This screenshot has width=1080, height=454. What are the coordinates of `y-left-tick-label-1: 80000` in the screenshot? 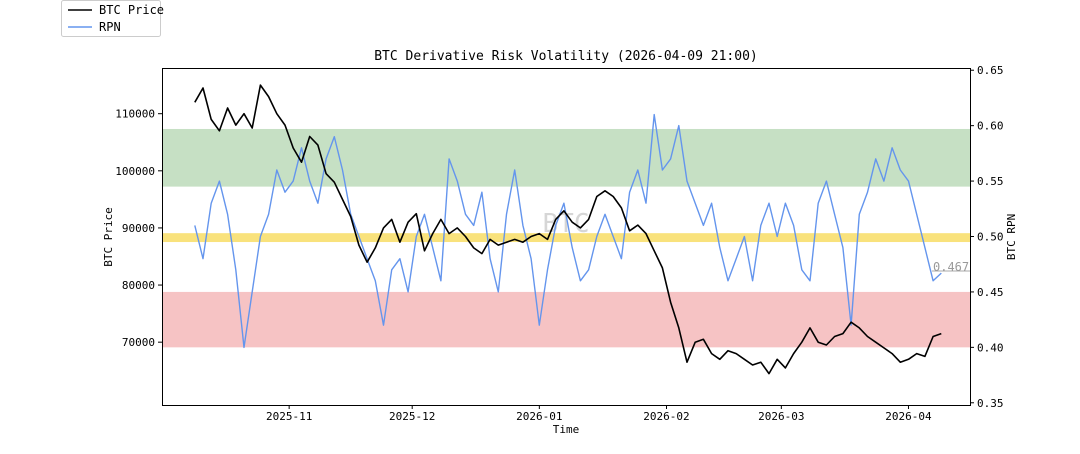 It's located at (138, 285).